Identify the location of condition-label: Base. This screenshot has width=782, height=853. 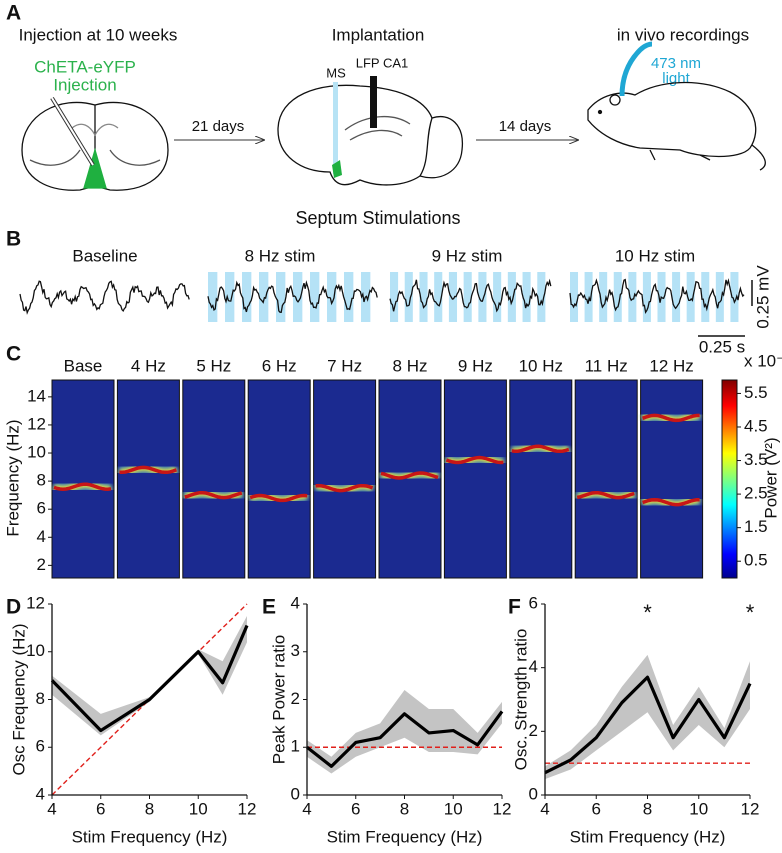
(83, 365).